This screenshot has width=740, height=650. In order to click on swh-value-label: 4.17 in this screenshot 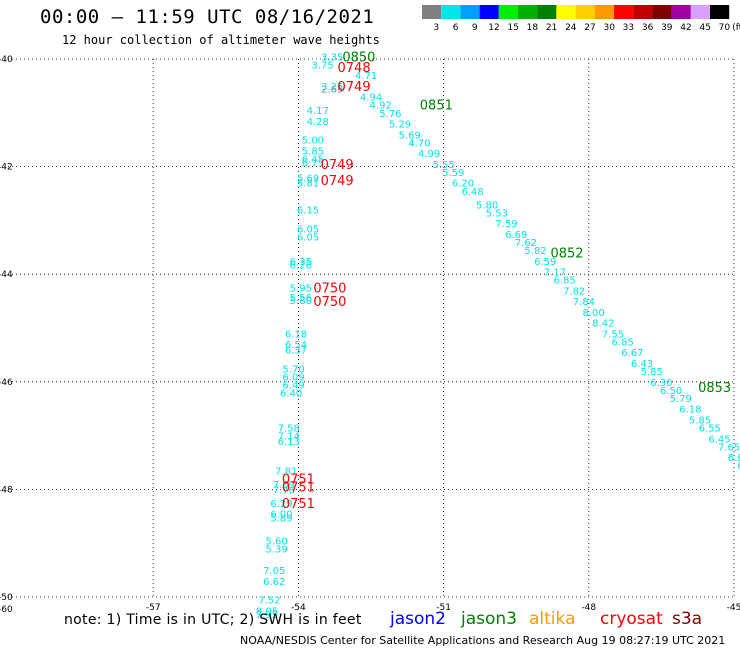, I will do `click(318, 111)`.